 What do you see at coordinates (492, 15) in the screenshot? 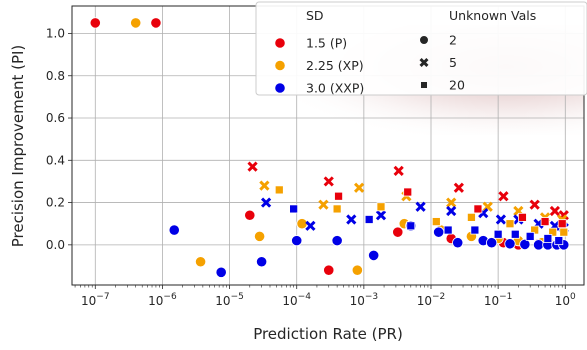
I see `legend-style-title: Unknown Vals` at bounding box center [492, 15].